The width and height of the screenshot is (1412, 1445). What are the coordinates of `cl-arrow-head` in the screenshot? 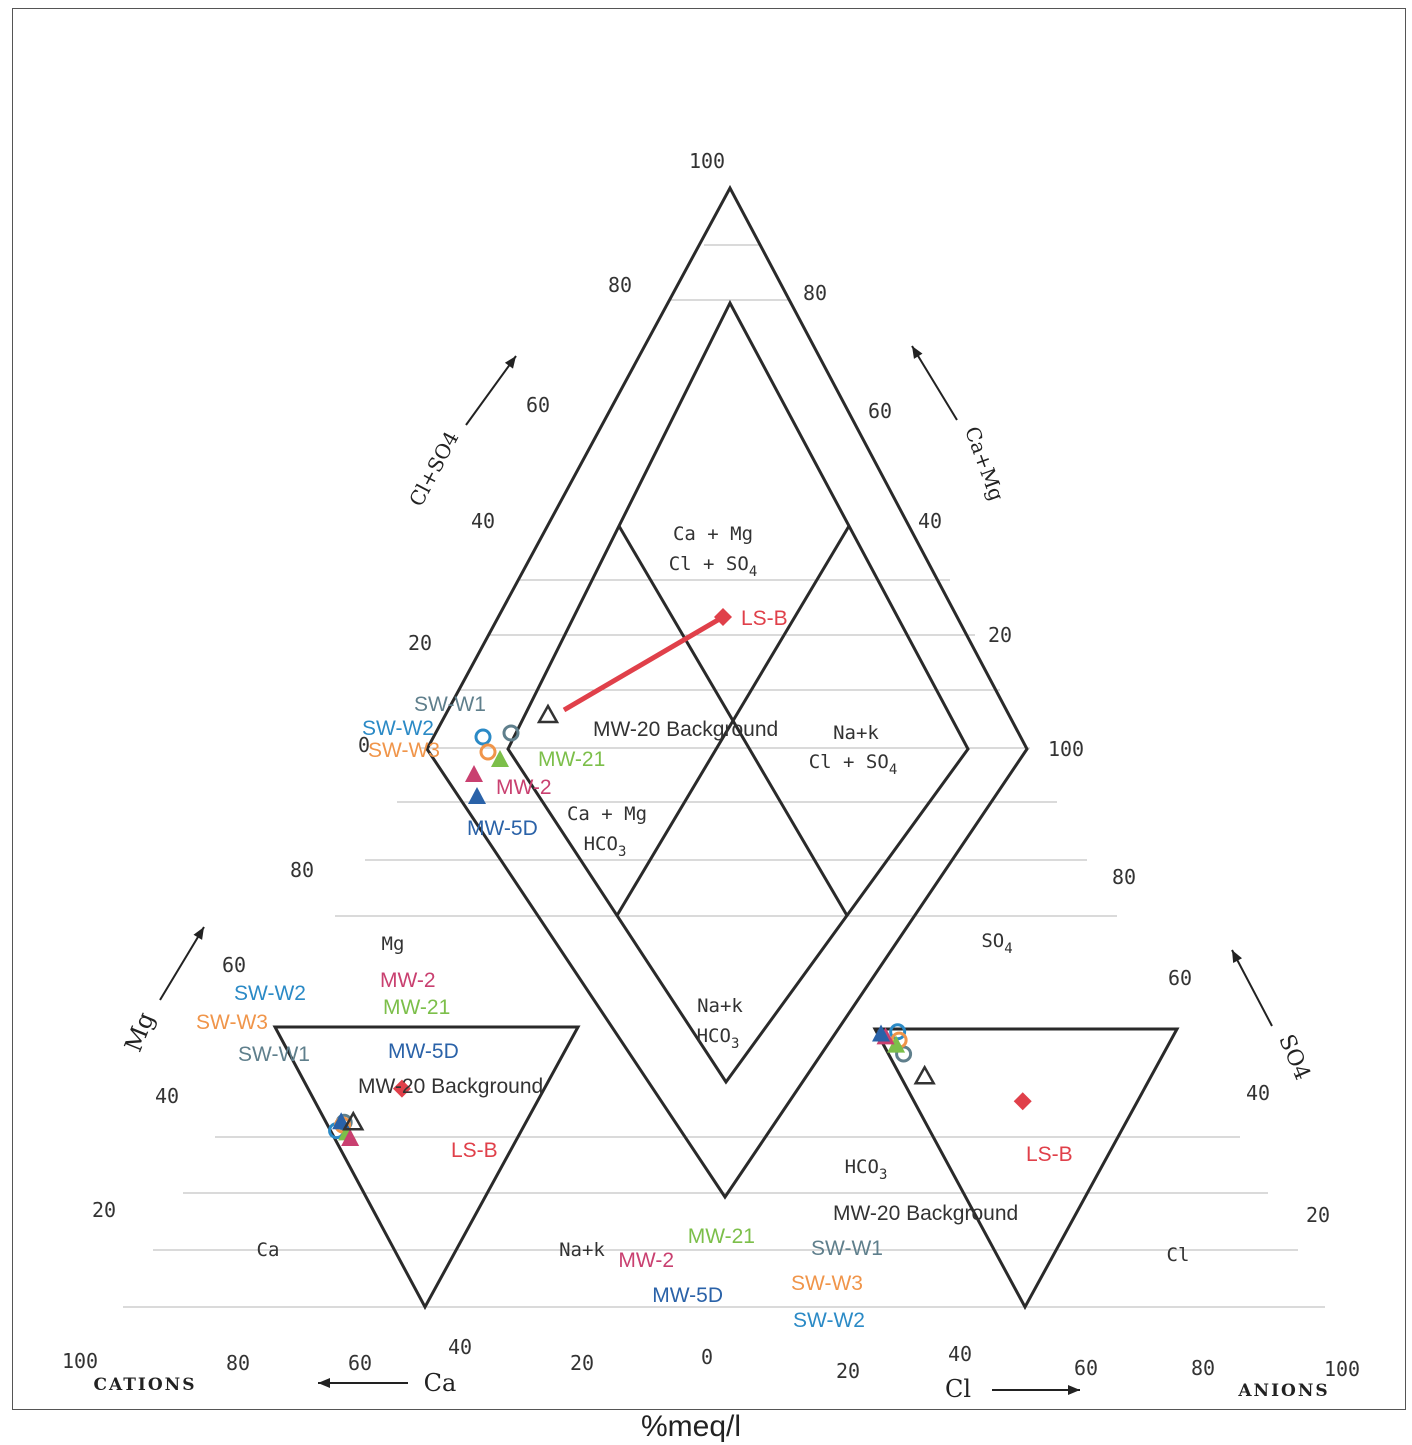 It's located at (1074, 1390).